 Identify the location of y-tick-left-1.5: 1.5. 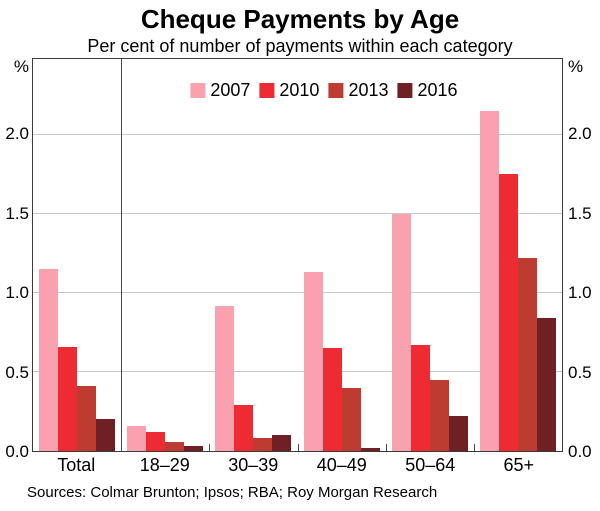
(17, 213).